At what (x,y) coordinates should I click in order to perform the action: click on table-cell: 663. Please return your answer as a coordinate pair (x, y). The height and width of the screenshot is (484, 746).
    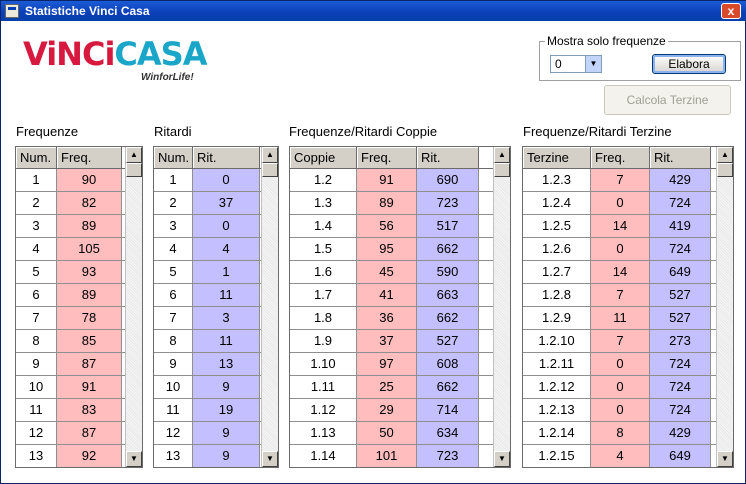
    Looking at the image, I should click on (448, 295).